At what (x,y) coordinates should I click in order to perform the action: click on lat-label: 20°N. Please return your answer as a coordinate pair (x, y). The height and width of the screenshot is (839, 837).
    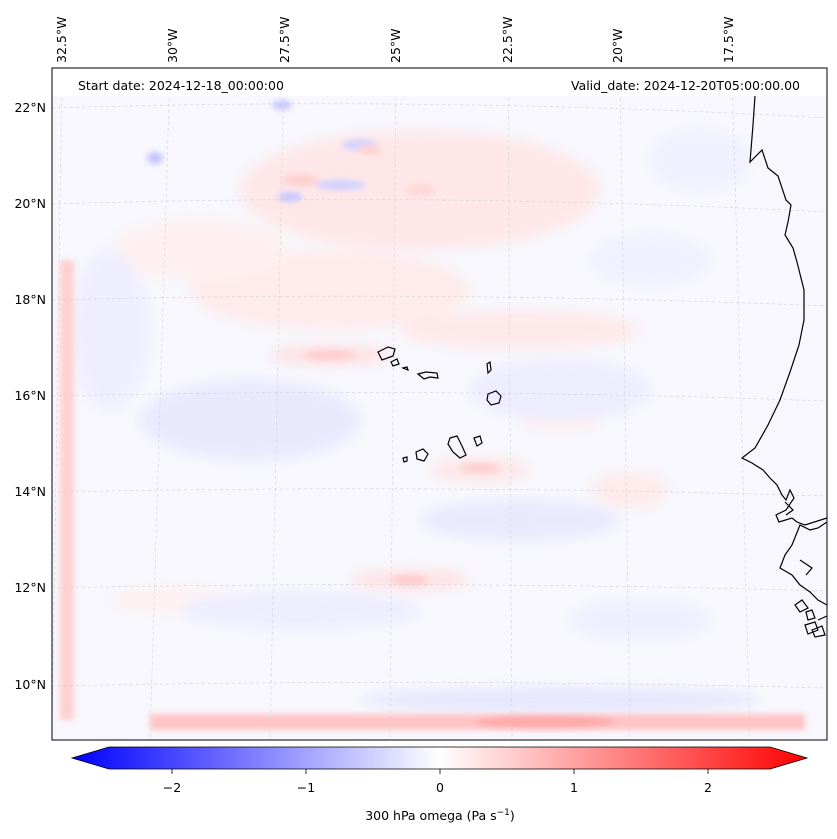
    Looking at the image, I should click on (30, 203).